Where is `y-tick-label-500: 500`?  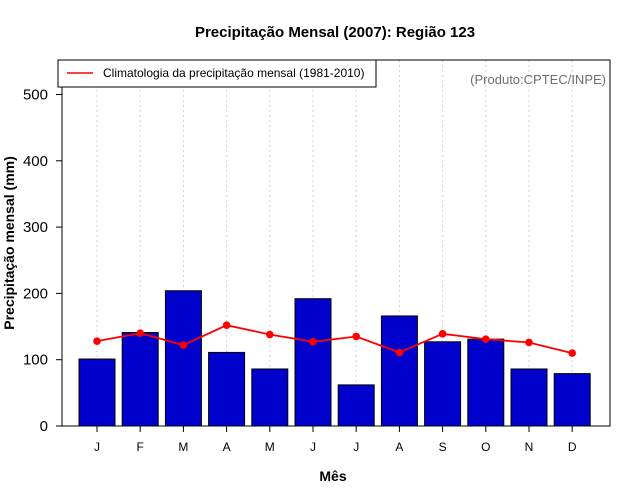 y-tick-label-500: 500 is located at coordinates (35, 95).